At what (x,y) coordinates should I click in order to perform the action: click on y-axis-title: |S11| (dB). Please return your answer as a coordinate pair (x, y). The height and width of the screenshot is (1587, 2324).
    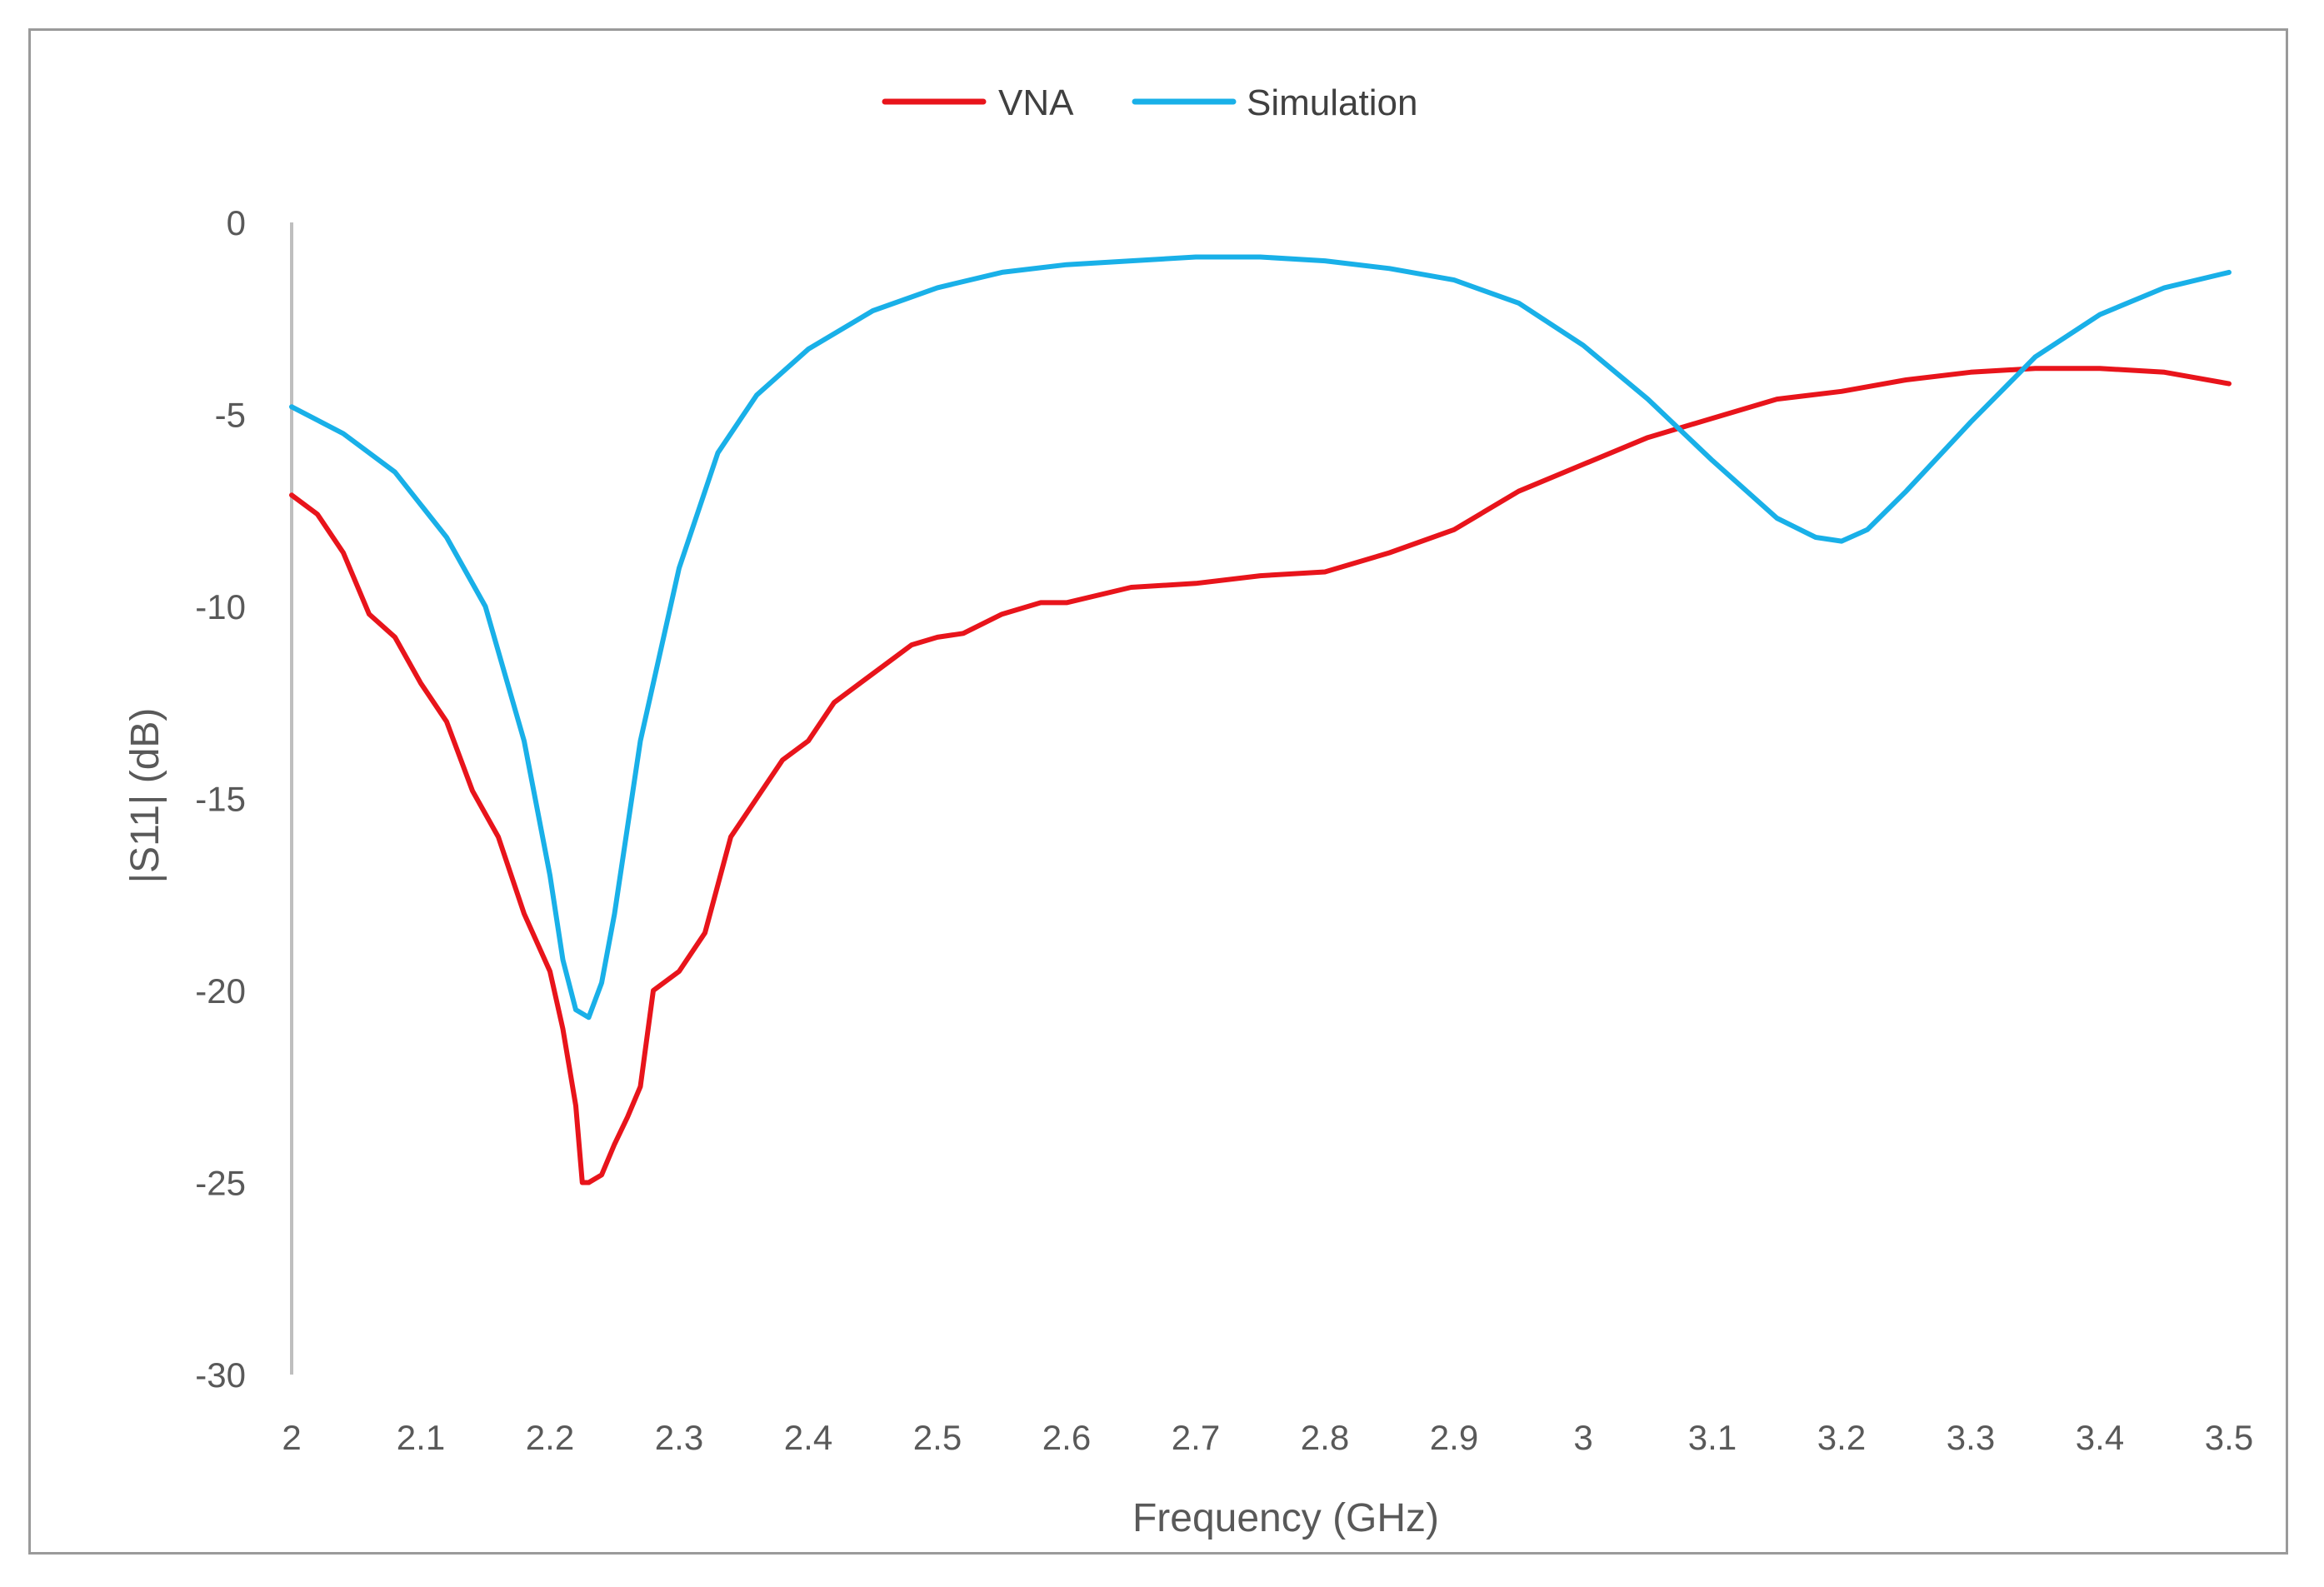
    Looking at the image, I should click on (145, 796).